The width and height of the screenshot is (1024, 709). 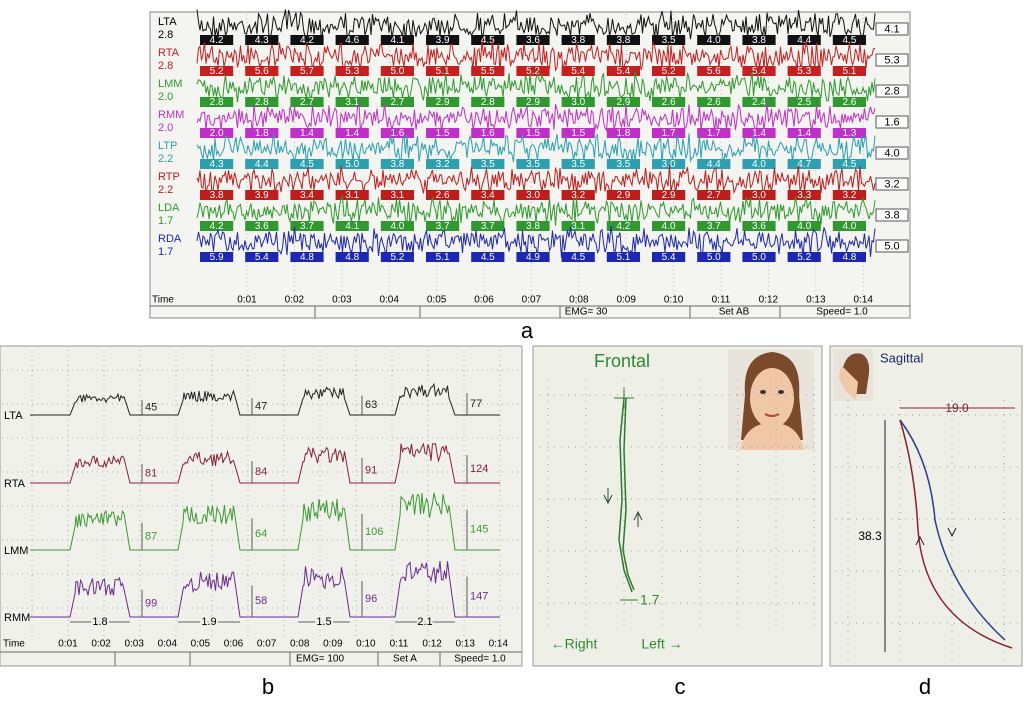 What do you see at coordinates (623, 133) in the screenshot?
I see `value-label: 1.8` at bounding box center [623, 133].